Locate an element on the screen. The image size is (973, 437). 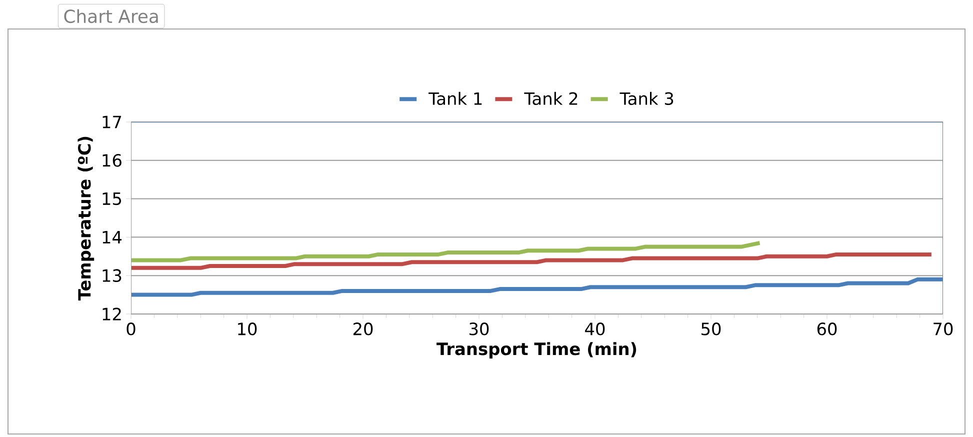
x-tick-label: 30 is located at coordinates (479, 329).